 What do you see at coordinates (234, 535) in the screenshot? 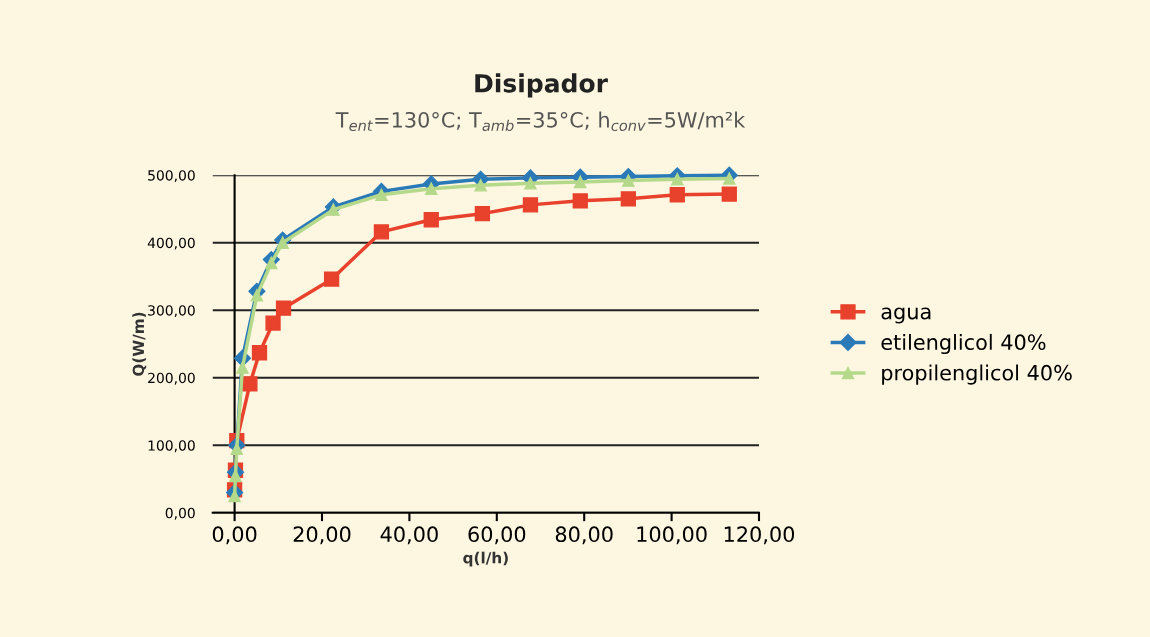
I see `x-tick-label: 0,00` at bounding box center [234, 535].